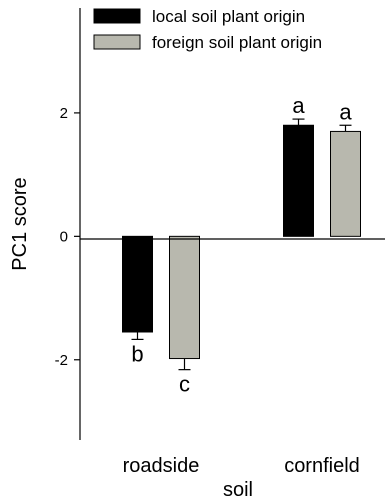 This screenshot has width=385, height=502. Describe the element at coordinates (117, 42) in the screenshot. I see `legend-swatch-foreign` at that location.